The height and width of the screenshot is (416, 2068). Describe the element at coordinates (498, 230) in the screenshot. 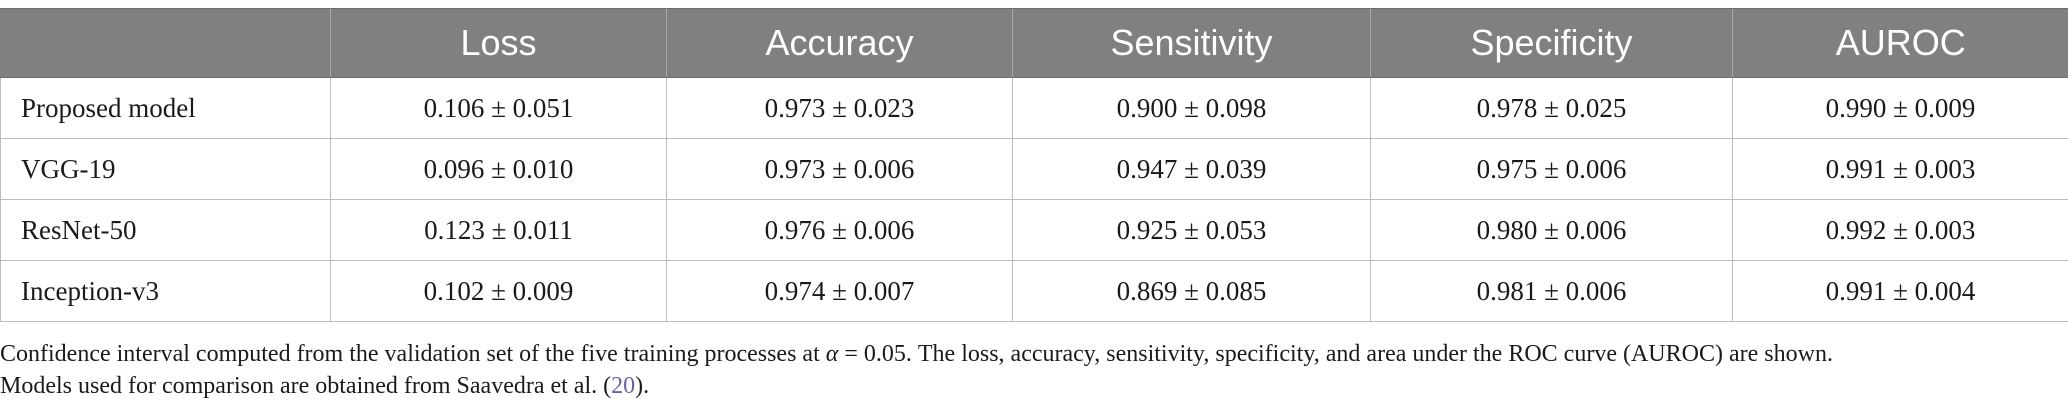

I see `loss-cell: 0.123 ± 0.011` at that location.